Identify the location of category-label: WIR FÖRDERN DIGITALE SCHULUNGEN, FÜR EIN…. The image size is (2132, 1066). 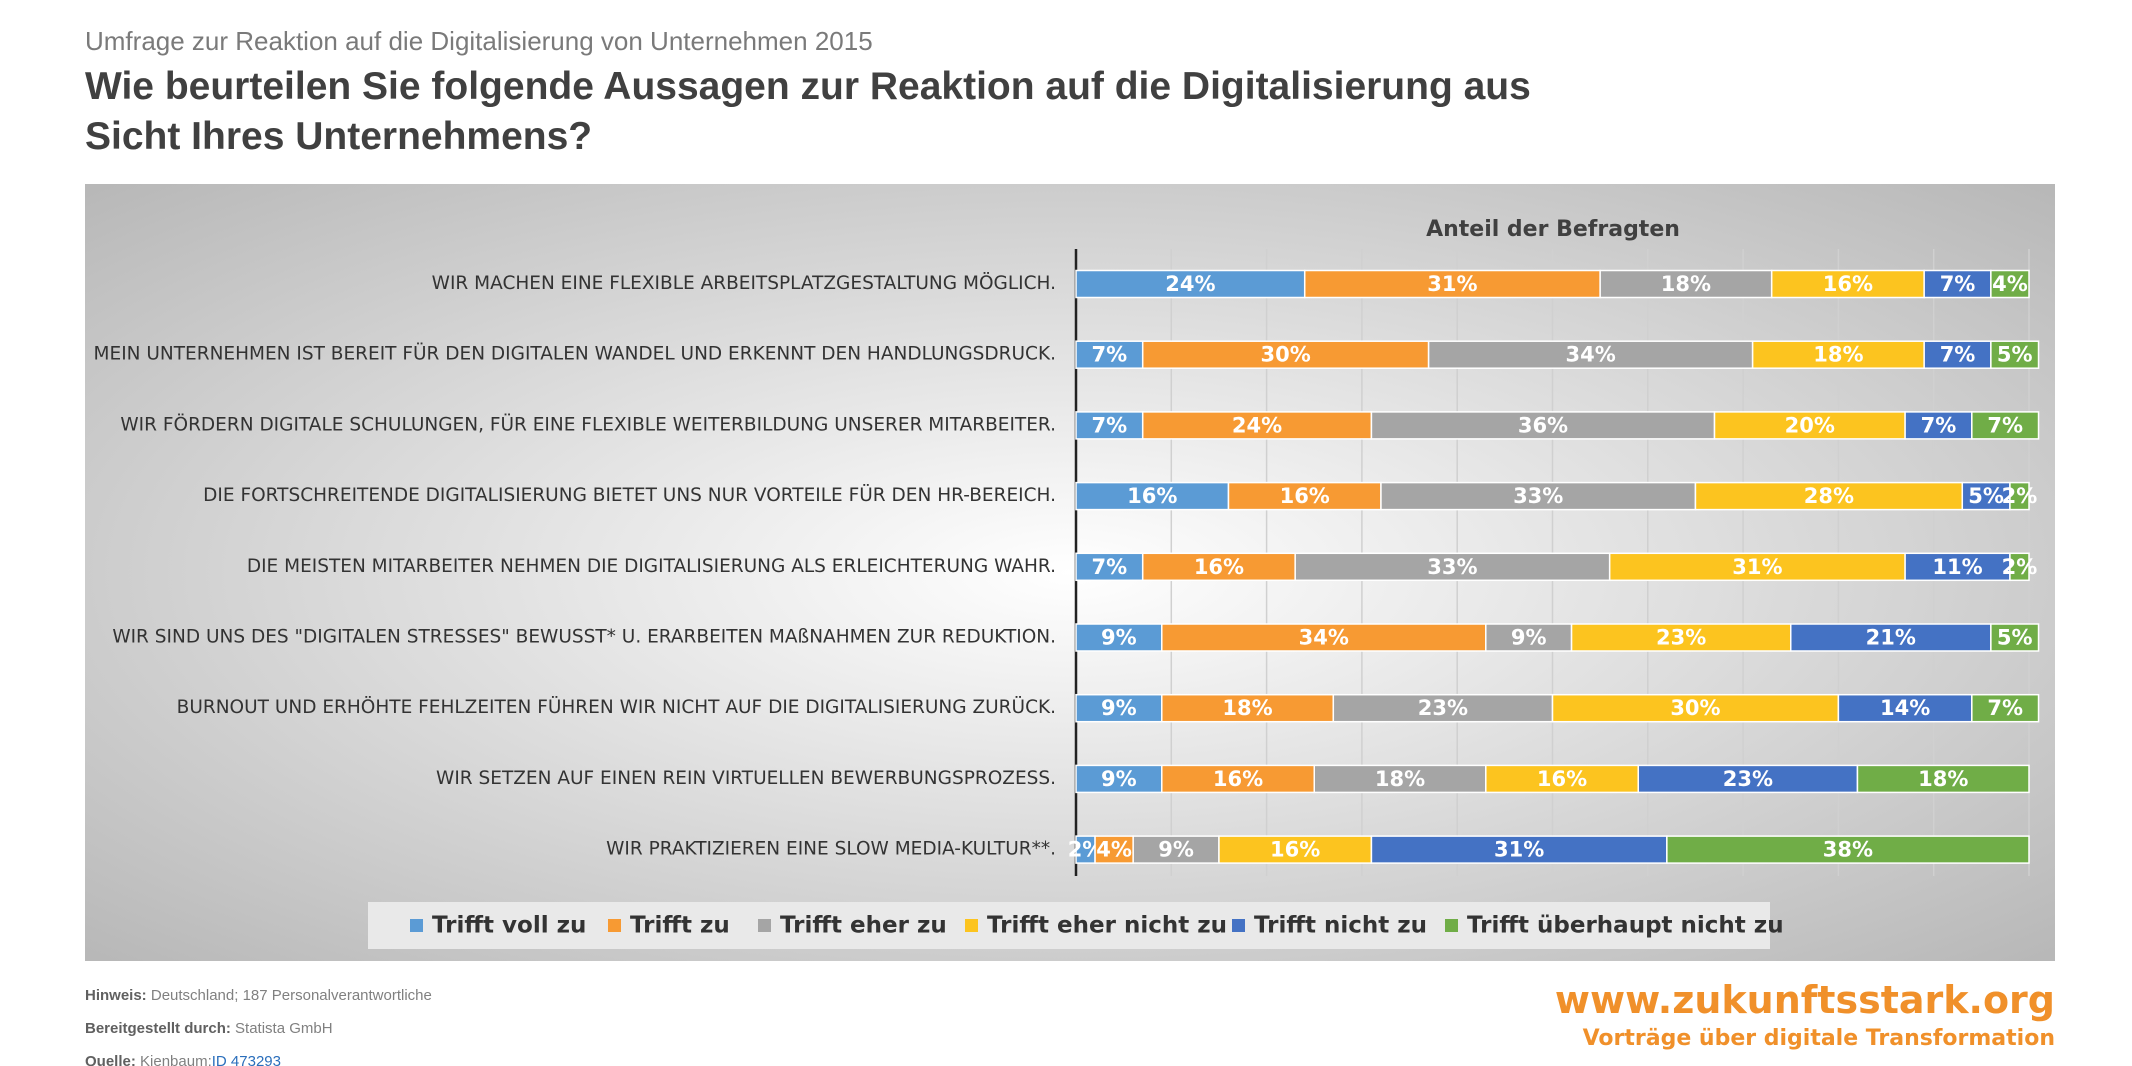
(588, 424).